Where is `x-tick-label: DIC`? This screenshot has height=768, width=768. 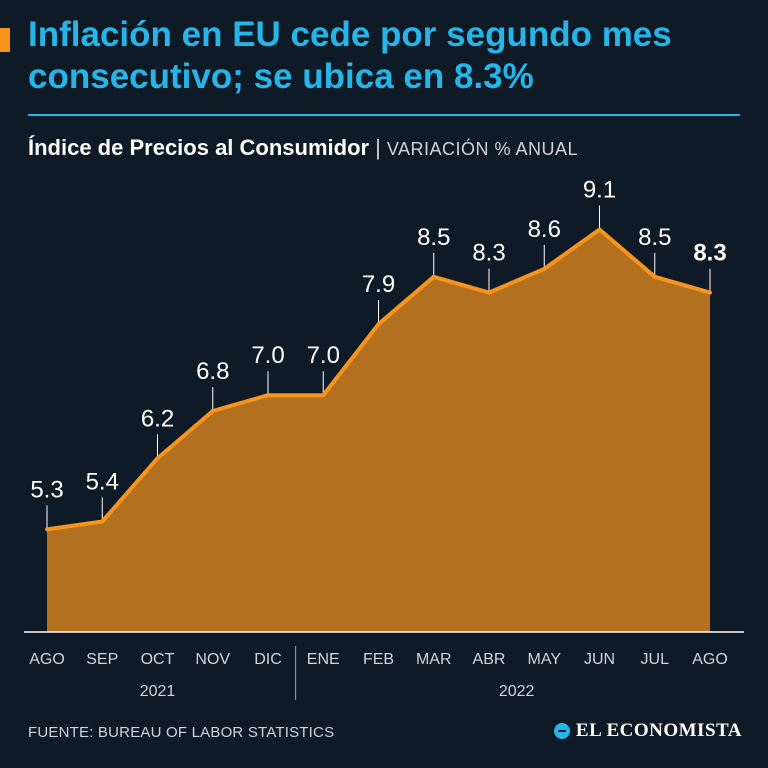 x-tick-label: DIC is located at coordinates (268, 659).